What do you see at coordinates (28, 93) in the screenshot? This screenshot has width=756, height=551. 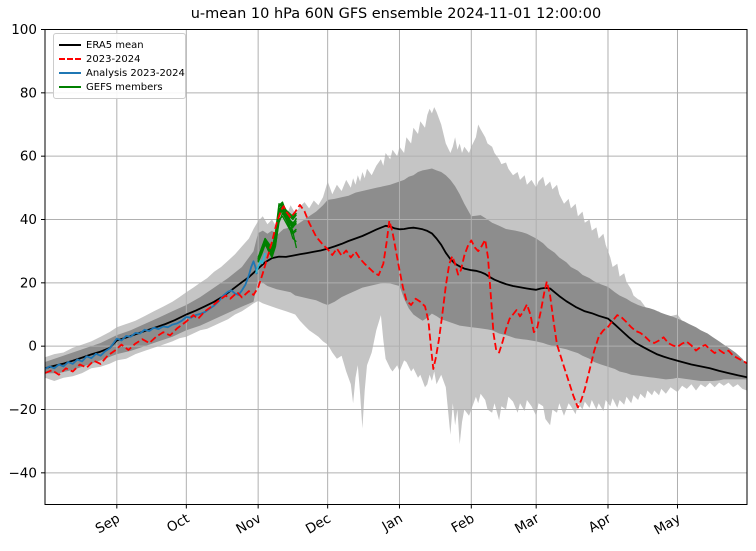 I see `y-tick-label: 80` at bounding box center [28, 93].